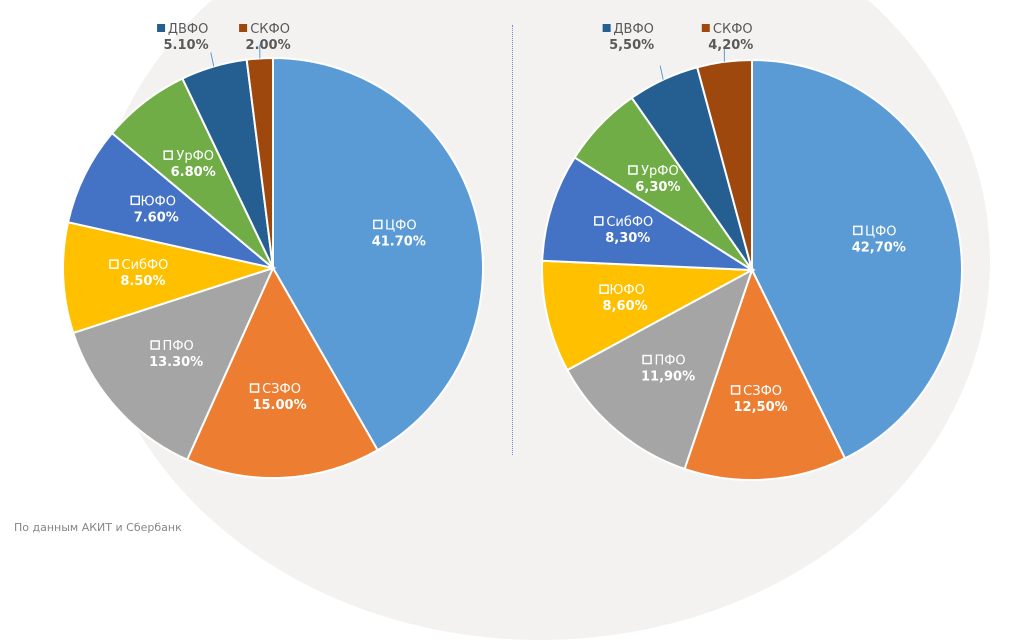 The image size is (1024, 640). What do you see at coordinates (268, 45) in the screenshot?
I see `slice-value: 2.00%` at bounding box center [268, 45].